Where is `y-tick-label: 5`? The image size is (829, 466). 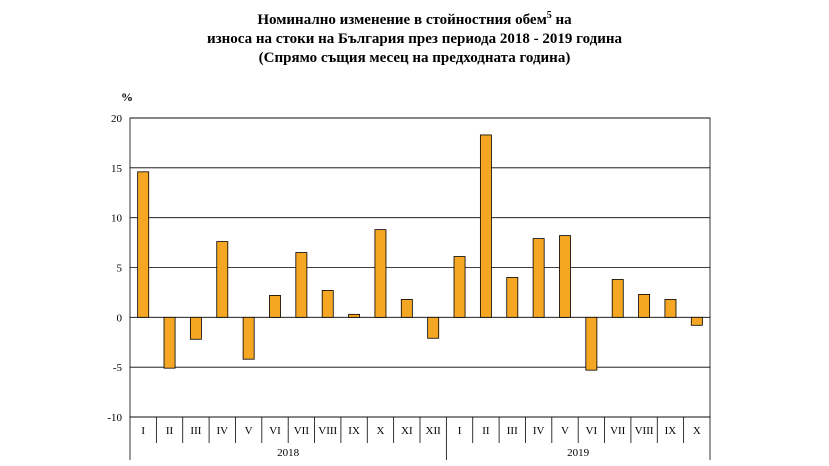 y-tick-label: 5 is located at coordinates (120, 269).